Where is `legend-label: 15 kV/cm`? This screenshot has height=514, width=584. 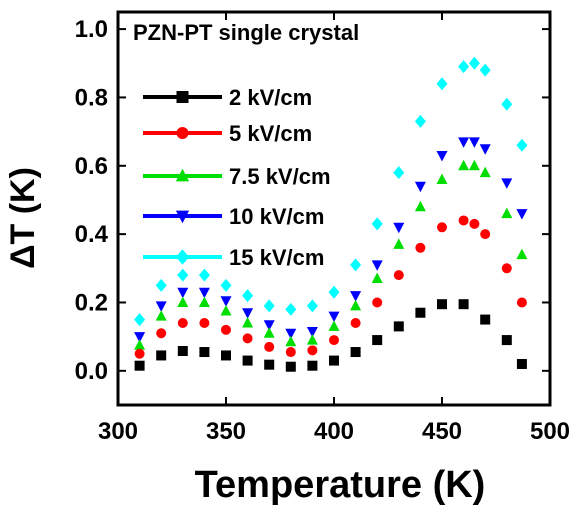
legend-label: 15 kV/cm is located at coordinates (276, 257).